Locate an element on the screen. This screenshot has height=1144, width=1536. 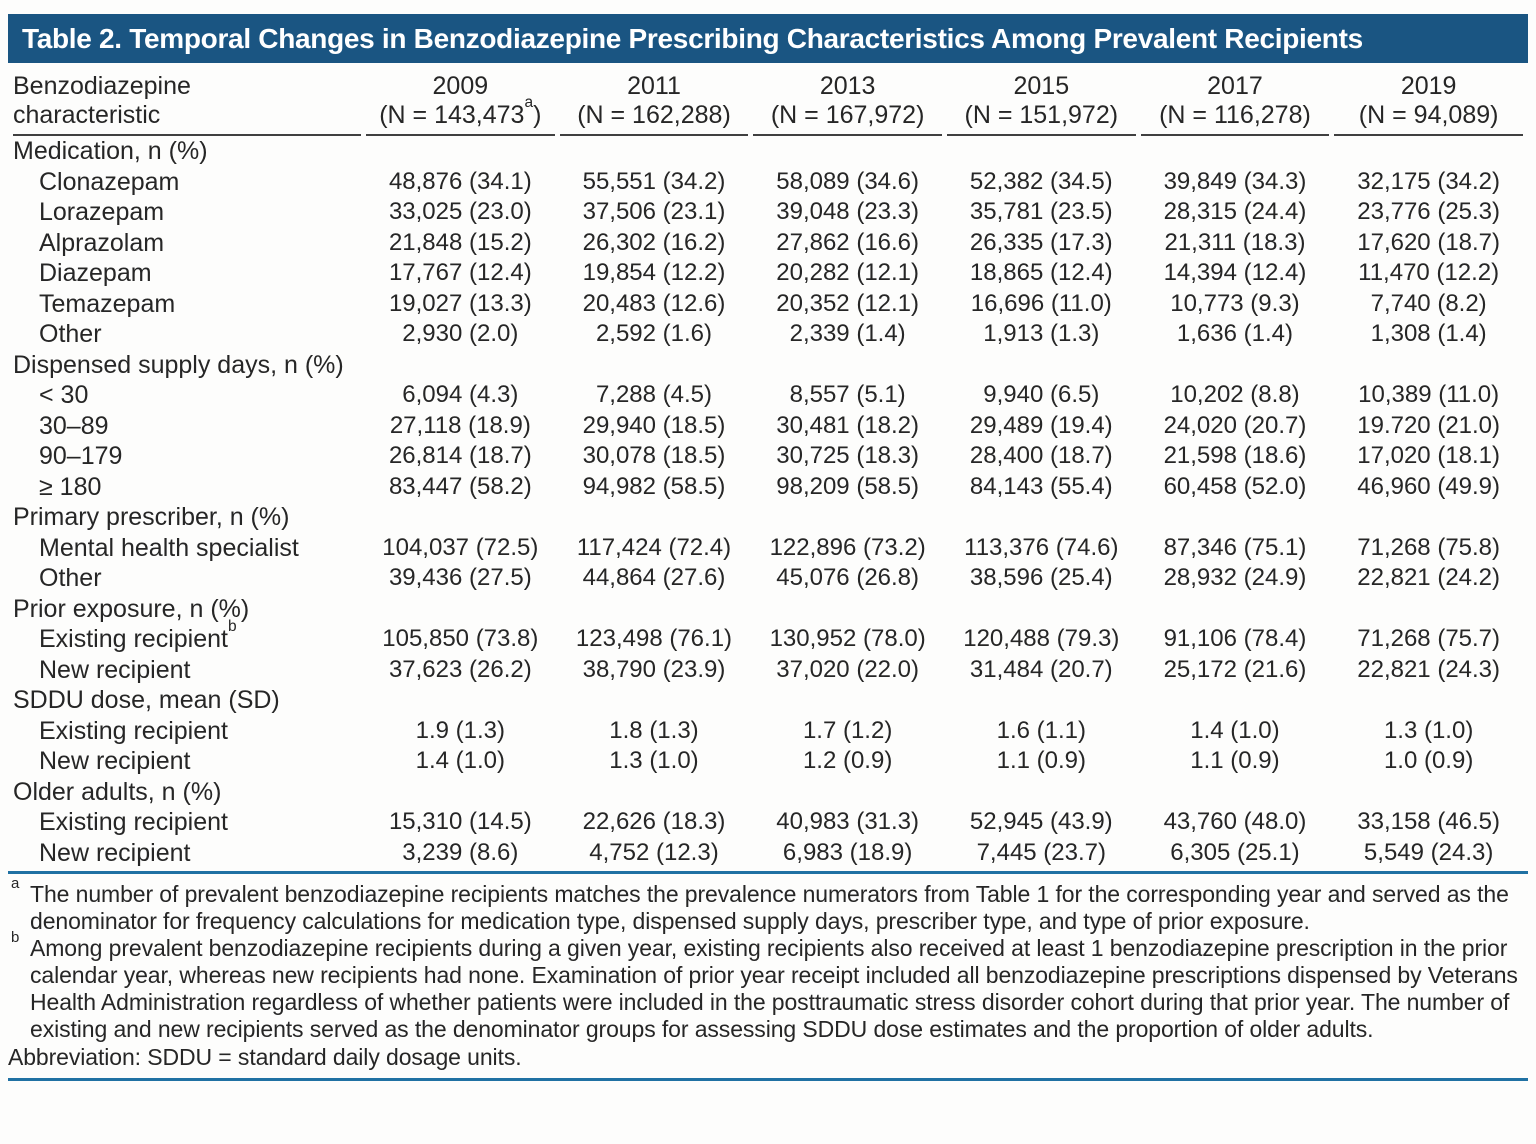
value-cell: 84,143 (55.4) is located at coordinates (1041, 486).